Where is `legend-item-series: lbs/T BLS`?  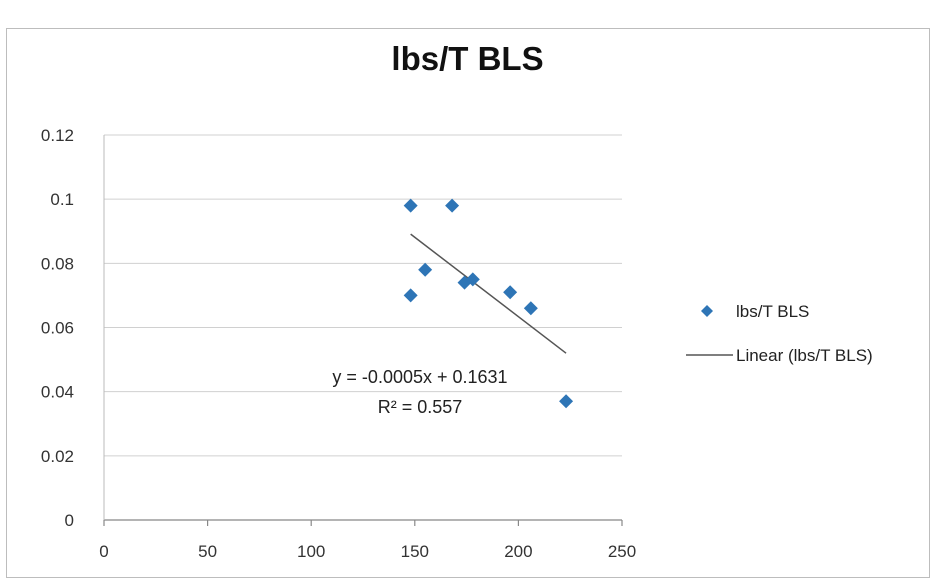
legend-item-series: lbs/T BLS is located at coordinates (755, 311).